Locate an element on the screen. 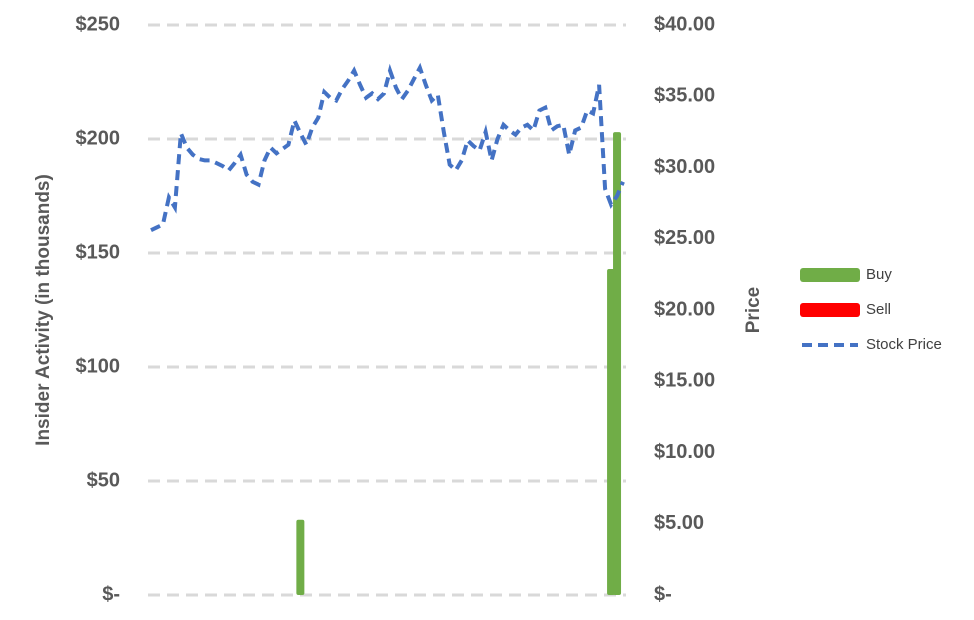  y2-tick-label: $30.00 is located at coordinates (684, 167).